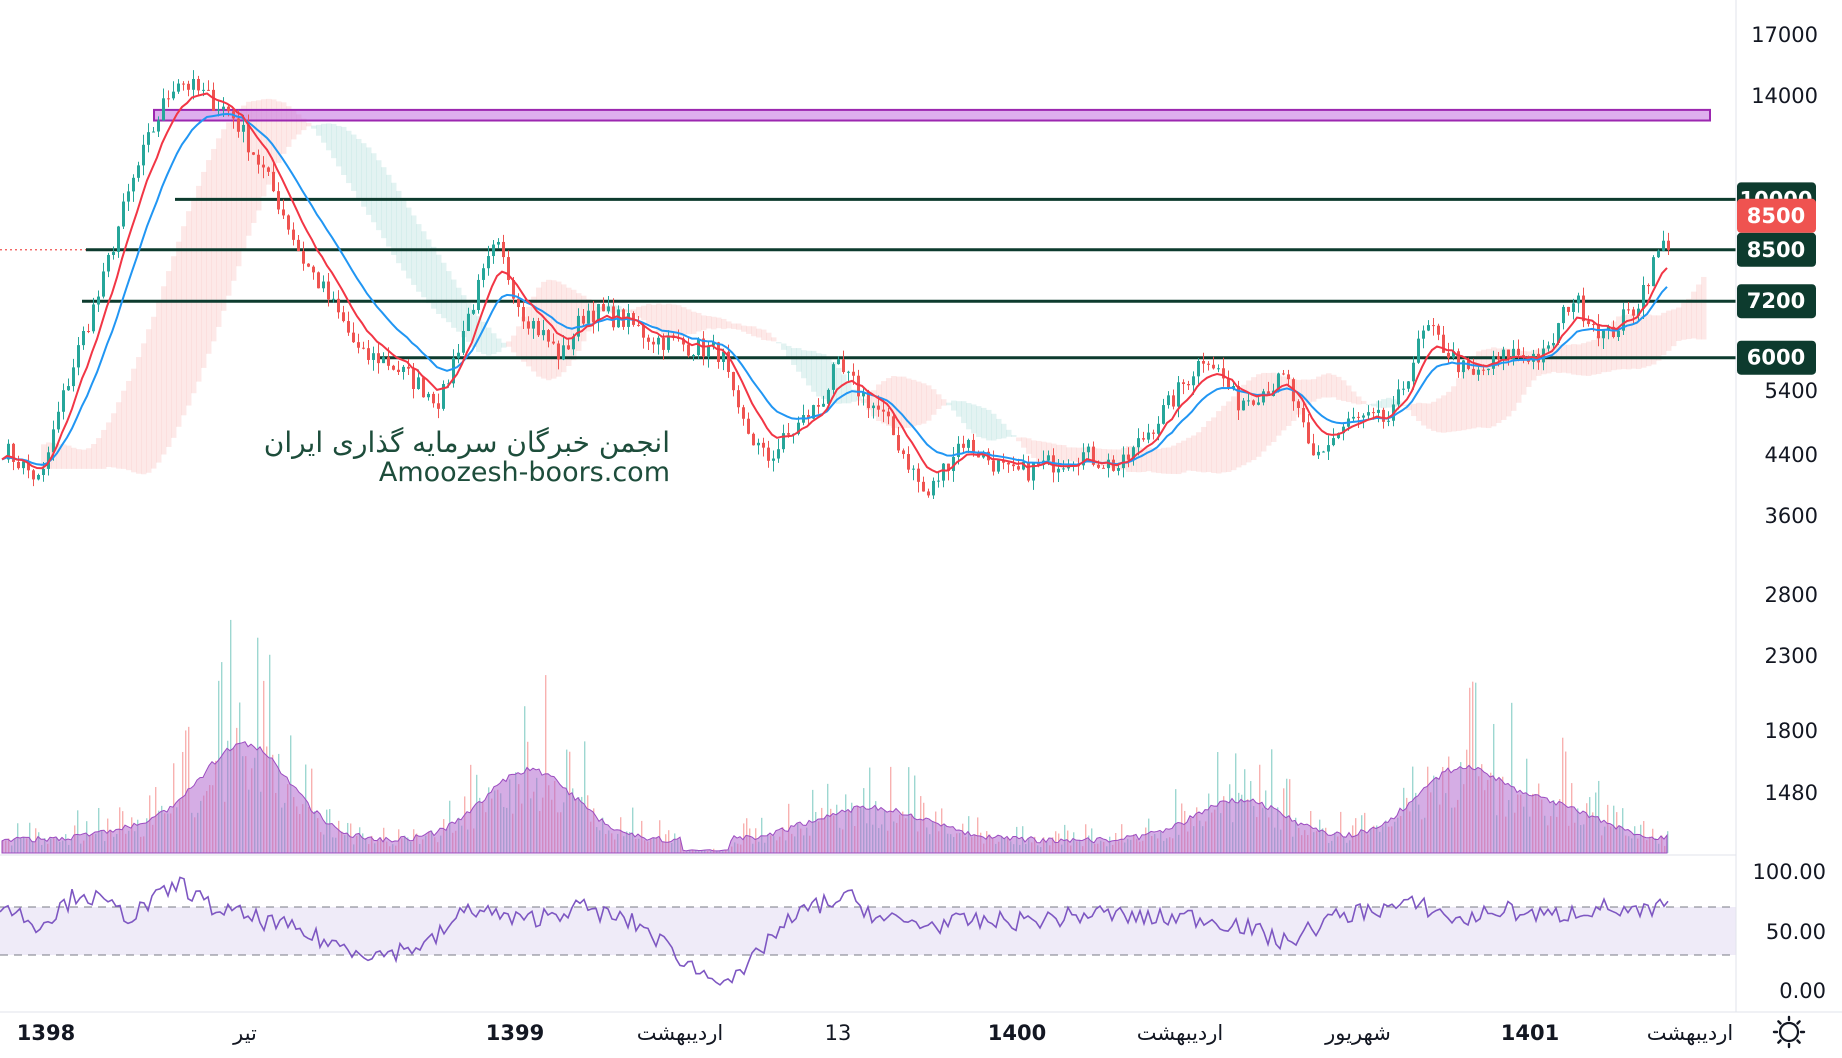 Image resolution: width=1842 pixels, height=1058 pixels. What do you see at coordinates (1789, 1032) in the screenshot?
I see `settings-gear-icon` at bounding box center [1789, 1032].